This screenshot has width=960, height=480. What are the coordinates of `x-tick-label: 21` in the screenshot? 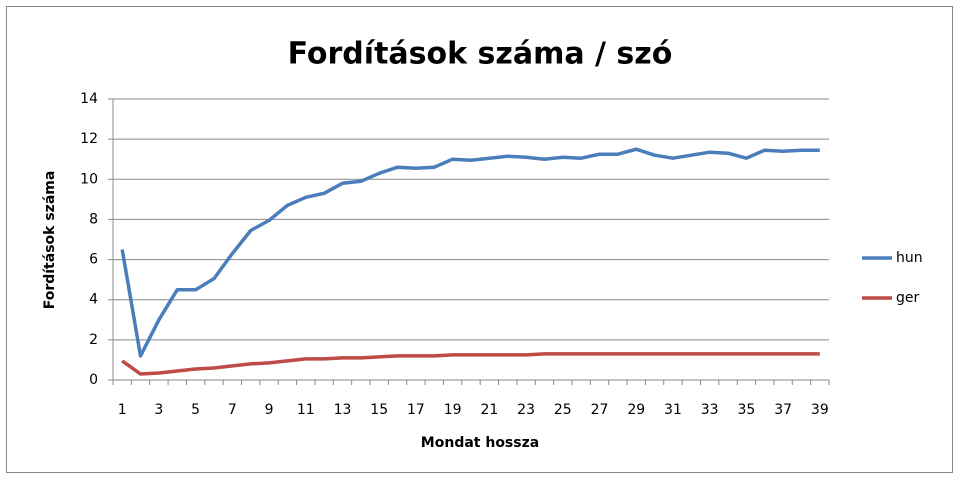 It's located at (489, 410).